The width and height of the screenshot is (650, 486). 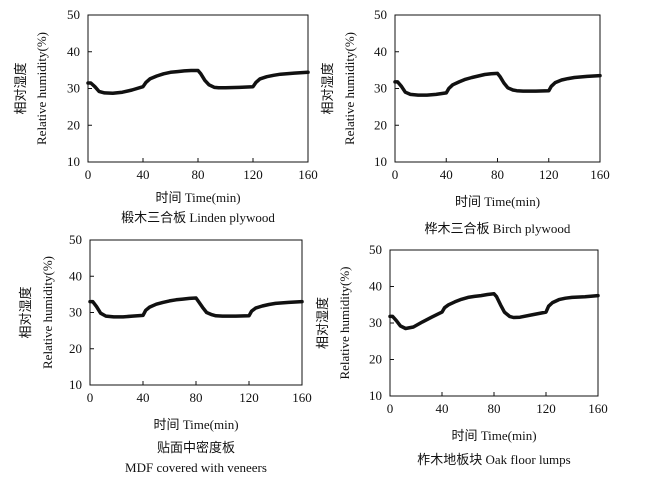 I want to click on panel-caption: 桦木三合板 Birch plywood, so click(x=498, y=228).